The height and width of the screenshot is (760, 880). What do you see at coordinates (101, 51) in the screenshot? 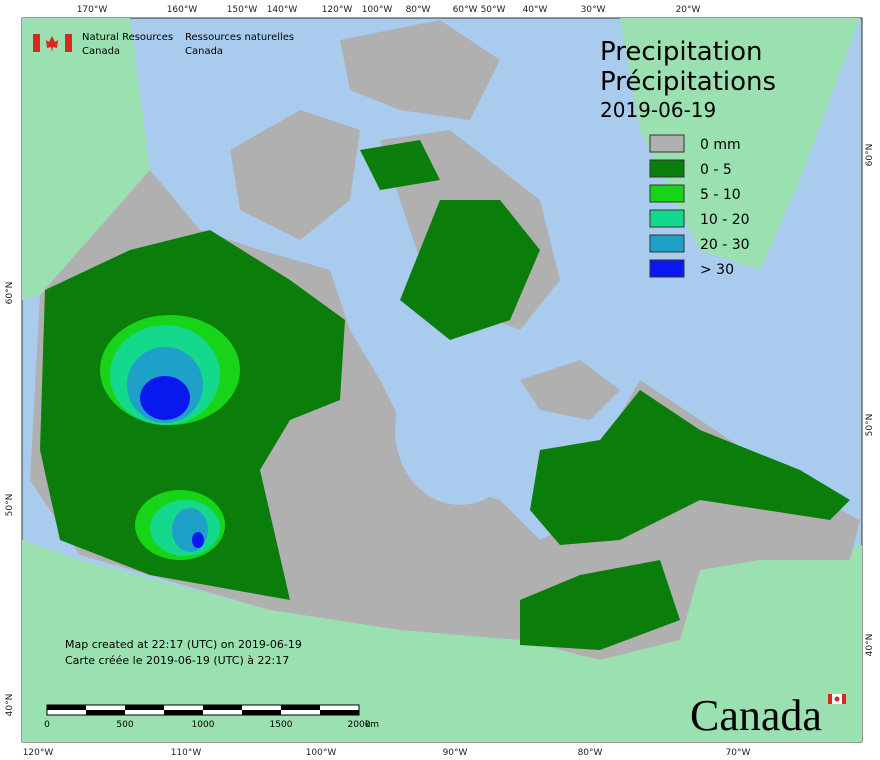
I see `agency-en: Canada` at bounding box center [101, 51].